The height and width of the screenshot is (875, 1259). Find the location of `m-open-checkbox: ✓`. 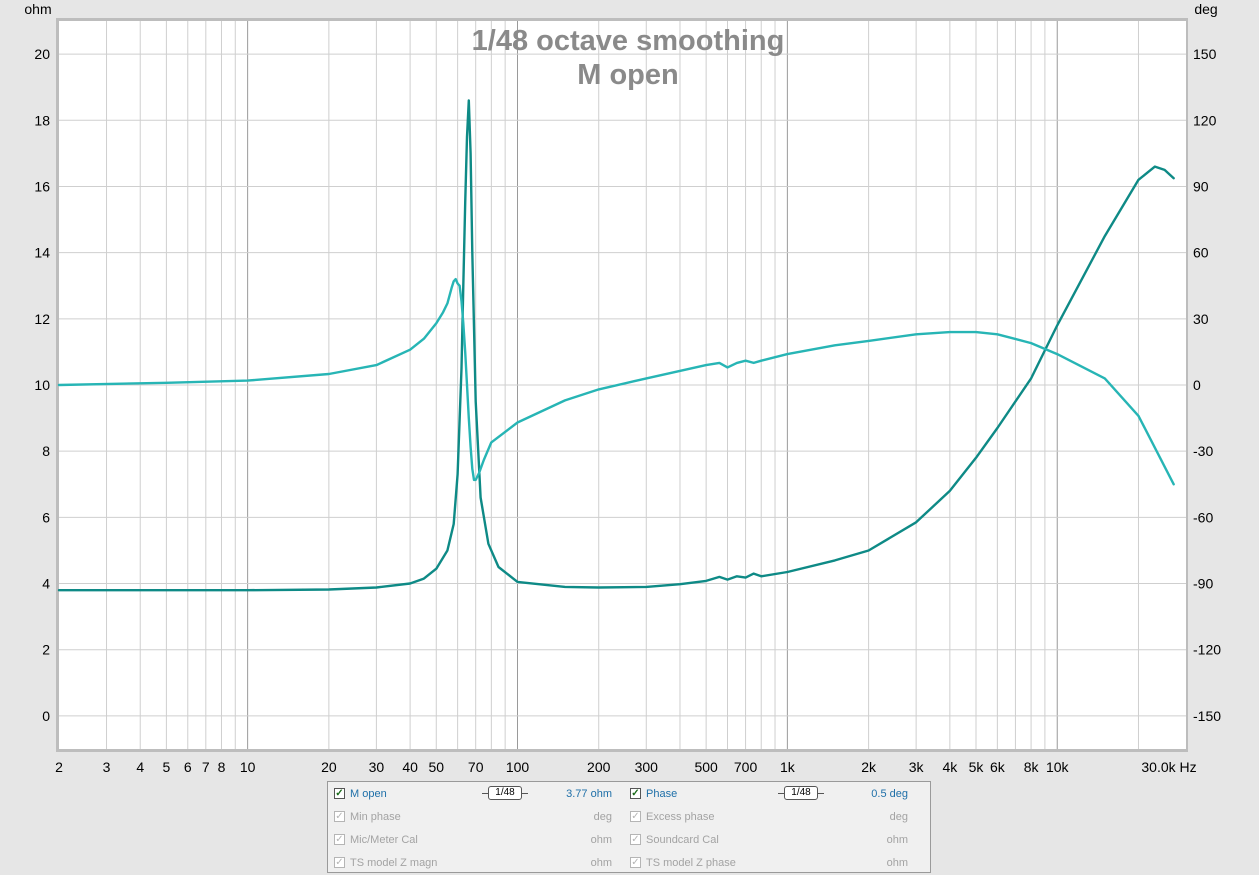

m-open-checkbox: ✓ is located at coordinates (339, 793).